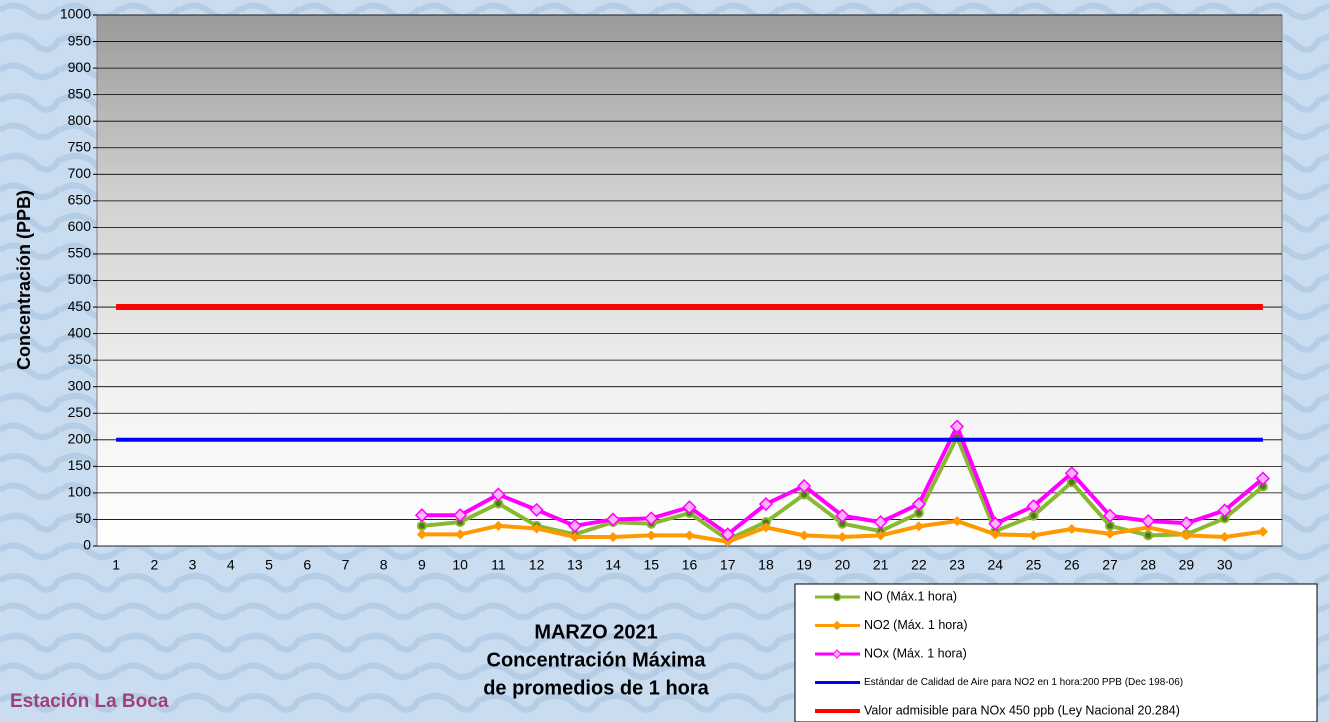 This screenshot has height=722, width=1329. Describe the element at coordinates (80, 120) in the screenshot. I see `y-tick-label: 800` at that location.